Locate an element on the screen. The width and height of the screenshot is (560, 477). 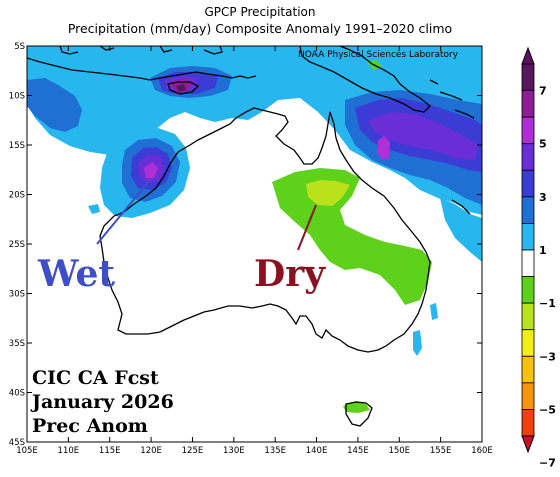
lon-tick-label: 135E is located at coordinates (275, 451).